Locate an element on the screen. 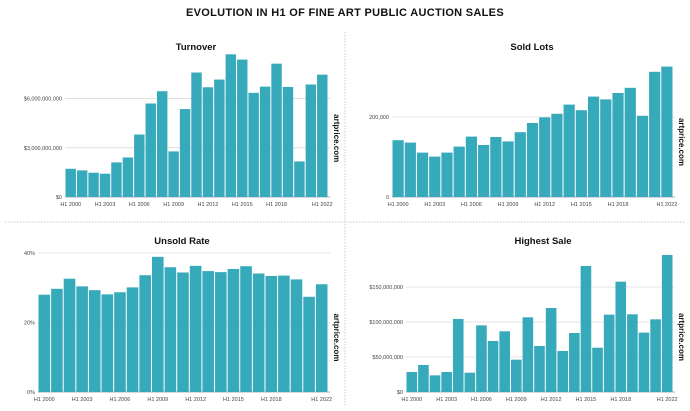 This screenshot has height=411, width=690. bar-h1-2001 is located at coordinates (82, 183).